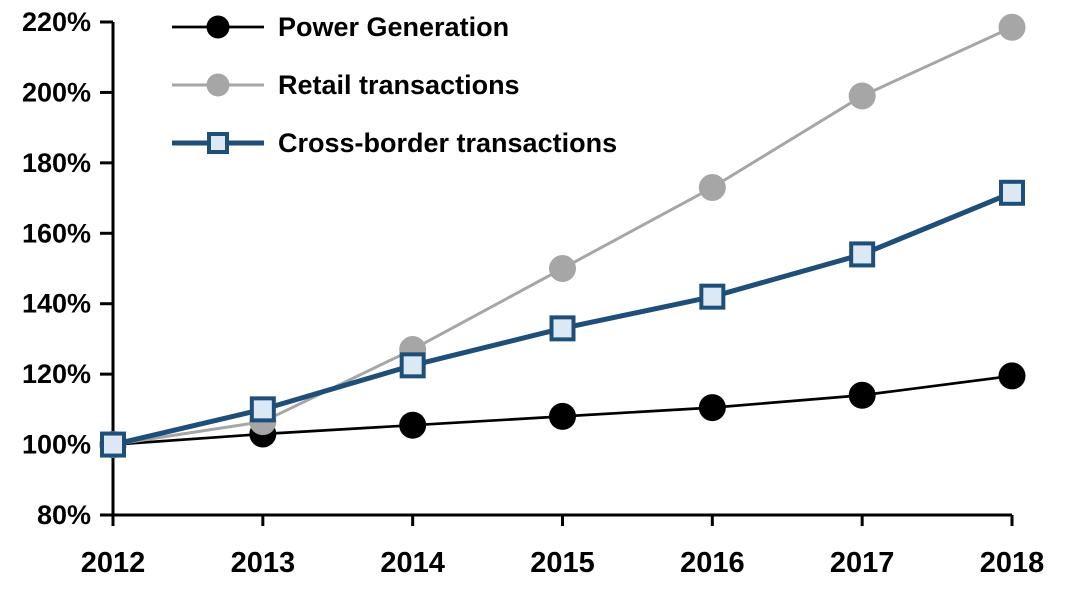  I want to click on legend-label: Retail transactions, so click(399, 84).